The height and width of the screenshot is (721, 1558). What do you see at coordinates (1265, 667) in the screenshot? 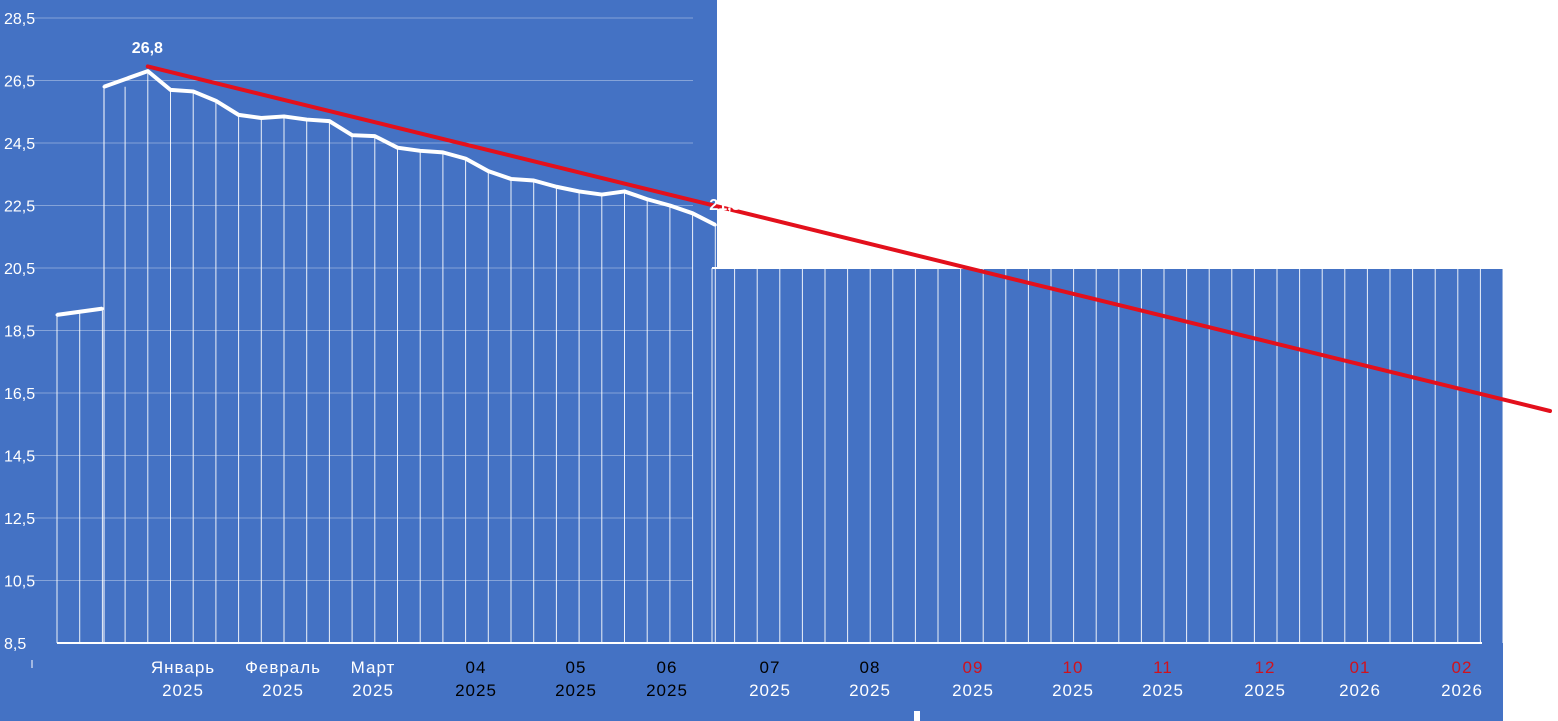
I see `x-tick-label: 12` at bounding box center [1265, 667].